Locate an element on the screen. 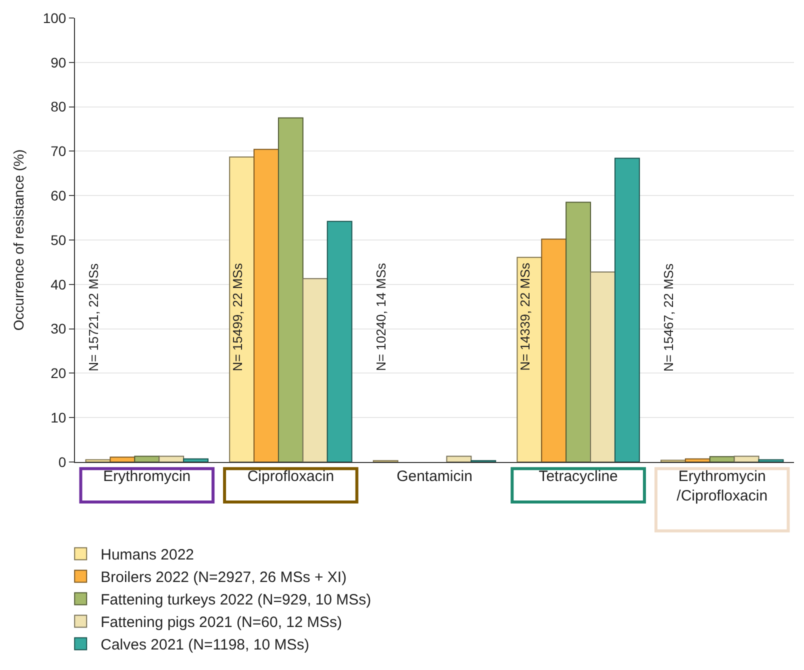 This screenshot has width=804, height=670. annotation: N= 15499, 22 MSs is located at coordinates (237, 317).